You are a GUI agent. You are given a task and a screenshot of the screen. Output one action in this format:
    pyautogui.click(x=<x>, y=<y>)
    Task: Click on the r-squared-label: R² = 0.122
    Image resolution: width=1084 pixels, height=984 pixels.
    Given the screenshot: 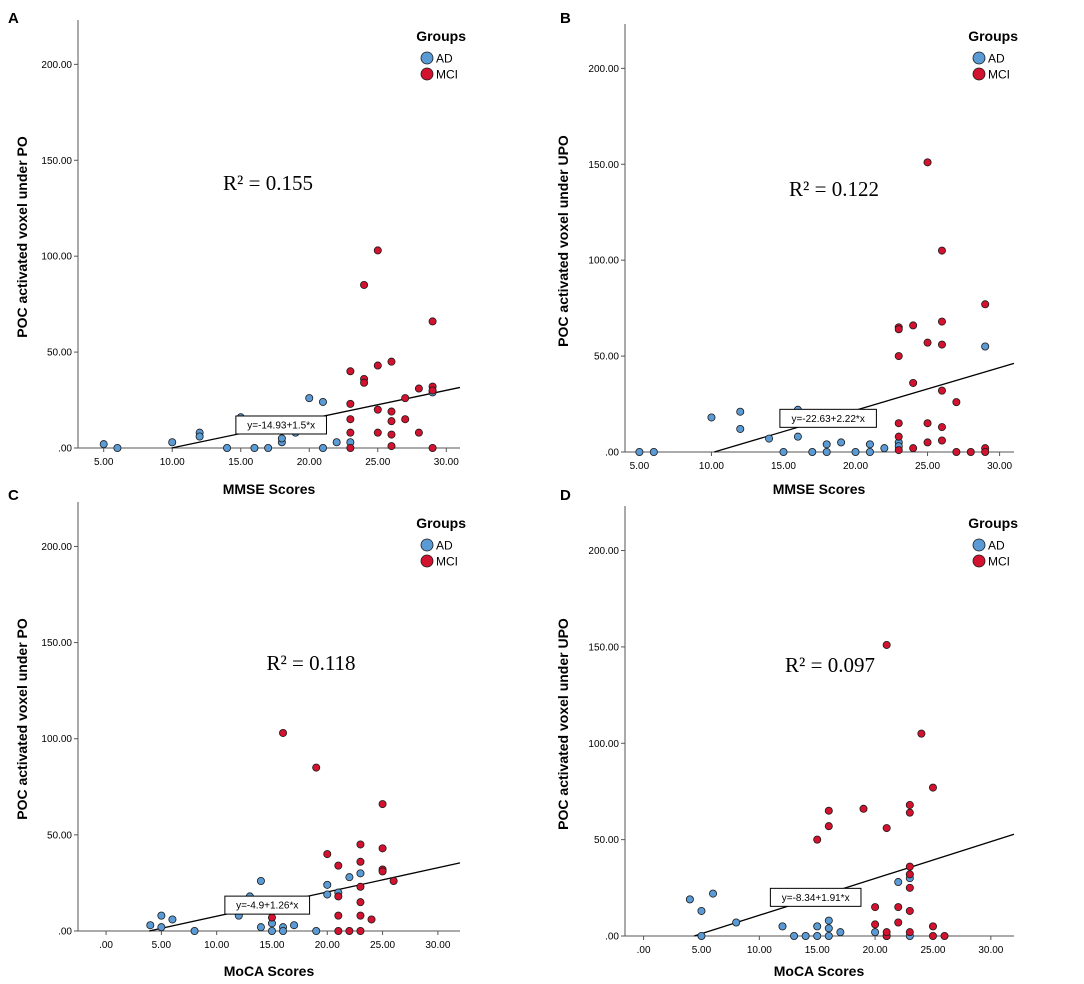 What is the action you would take?
    pyautogui.click(x=834, y=189)
    